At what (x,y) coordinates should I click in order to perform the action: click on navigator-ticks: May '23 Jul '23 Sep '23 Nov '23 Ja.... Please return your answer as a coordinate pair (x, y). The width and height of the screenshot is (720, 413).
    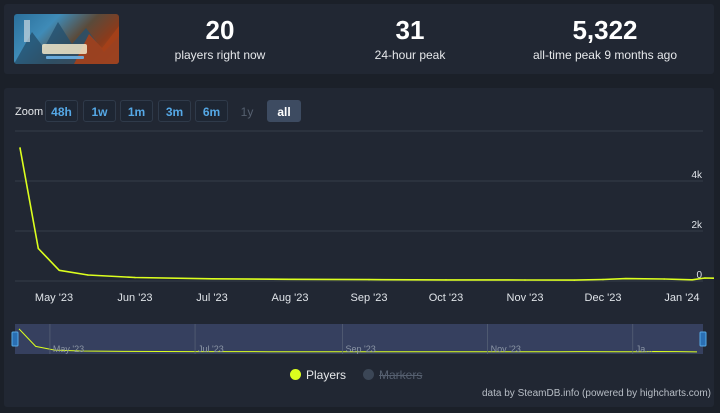
    Looking at the image, I should click on (351, 339).